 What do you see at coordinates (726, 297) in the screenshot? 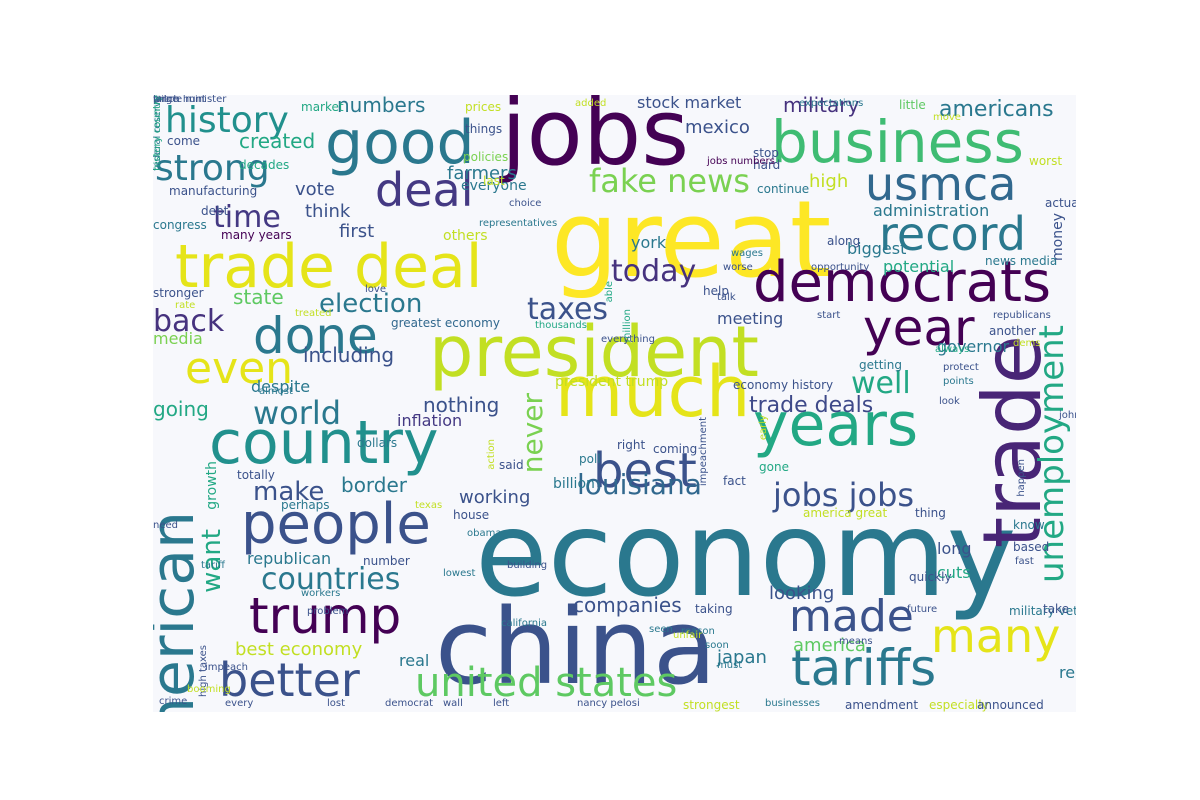
I see `word-talk: talk` at bounding box center [726, 297].